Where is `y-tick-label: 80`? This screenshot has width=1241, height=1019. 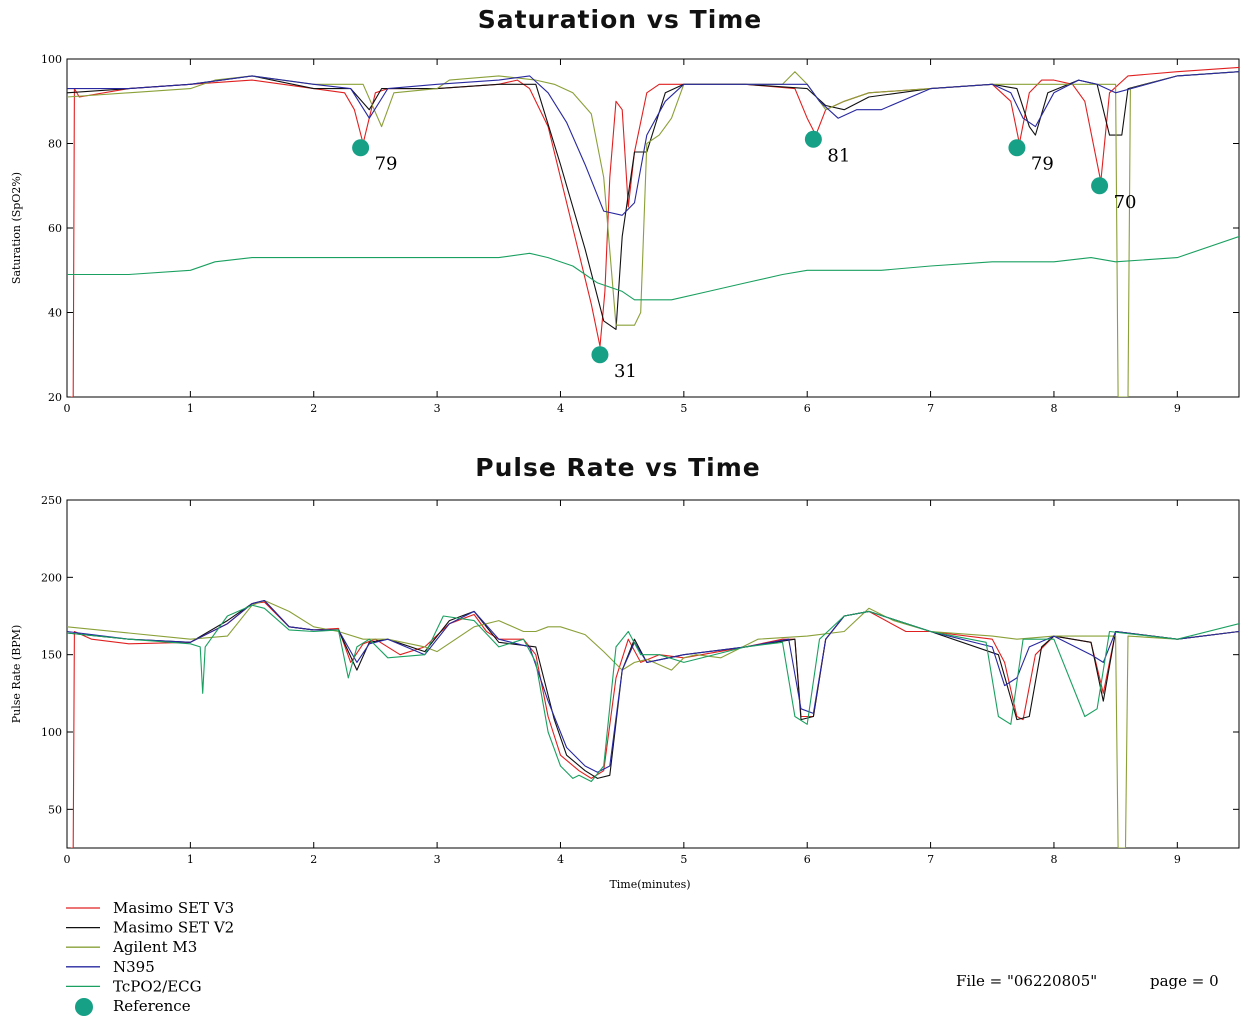 y-tick-label: 80 is located at coordinates (55, 144).